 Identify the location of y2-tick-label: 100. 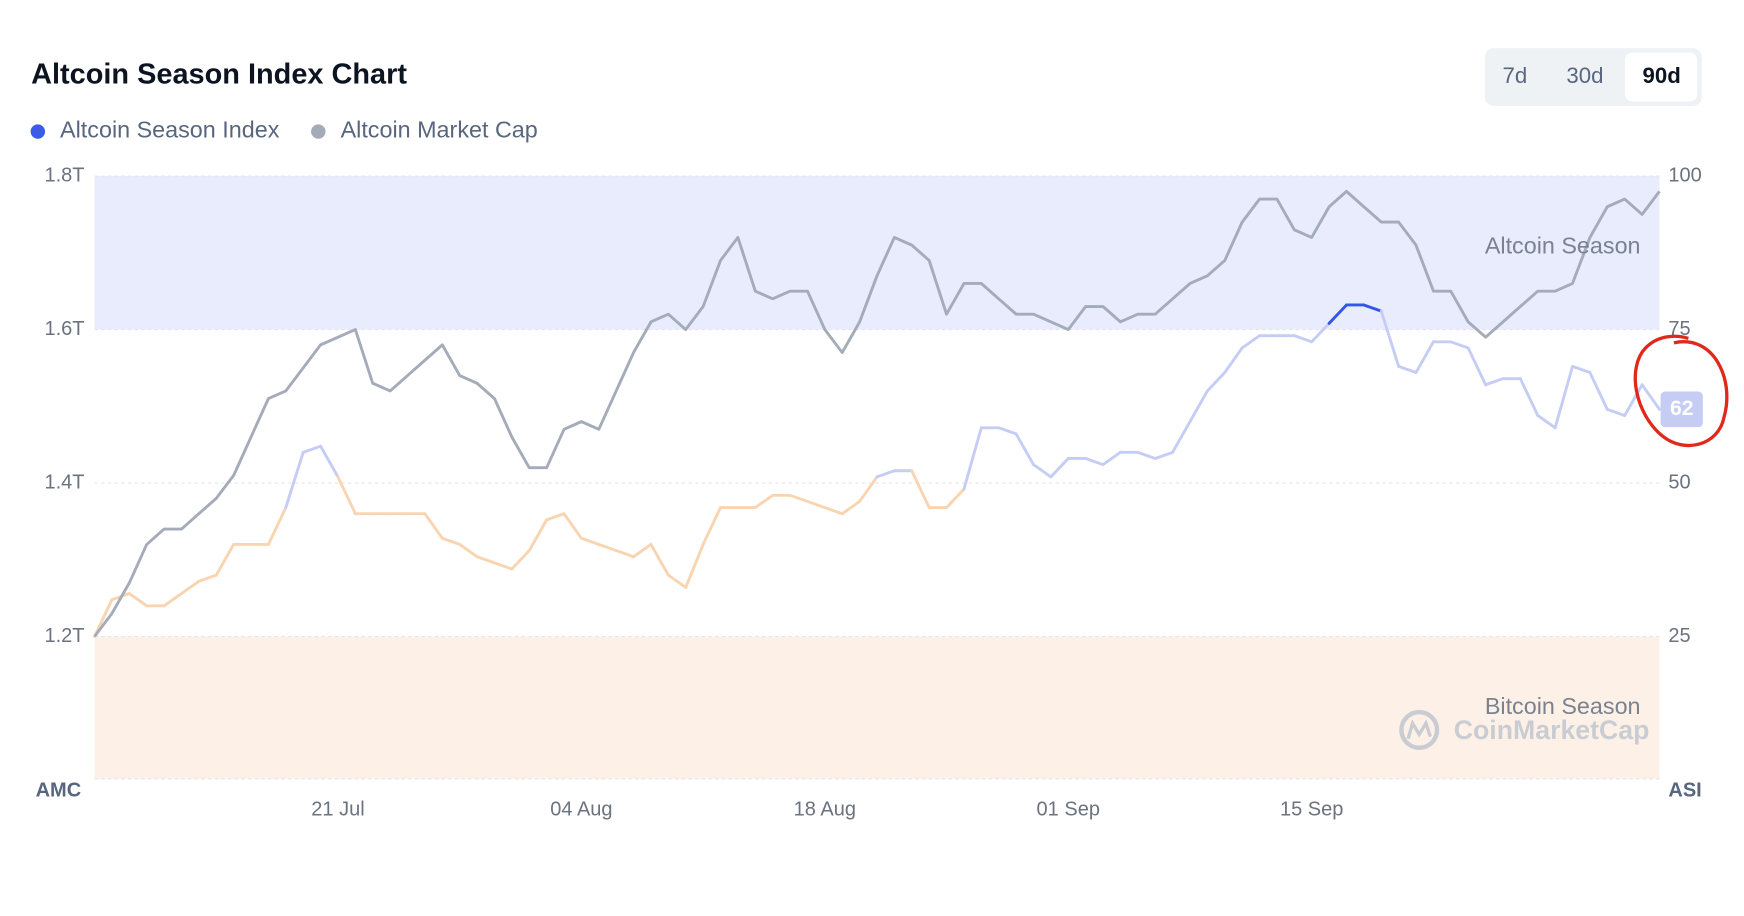
(1684, 175).